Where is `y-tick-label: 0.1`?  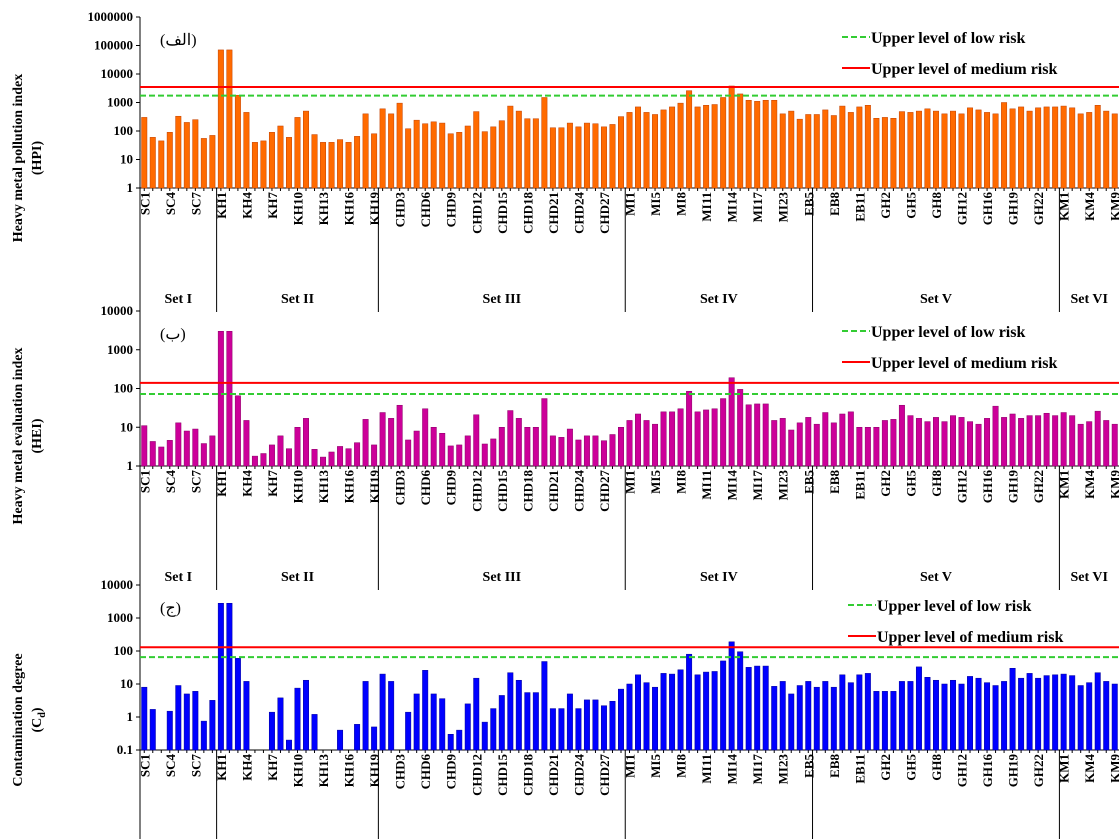
y-tick-label: 0.1 is located at coordinates (125, 749).